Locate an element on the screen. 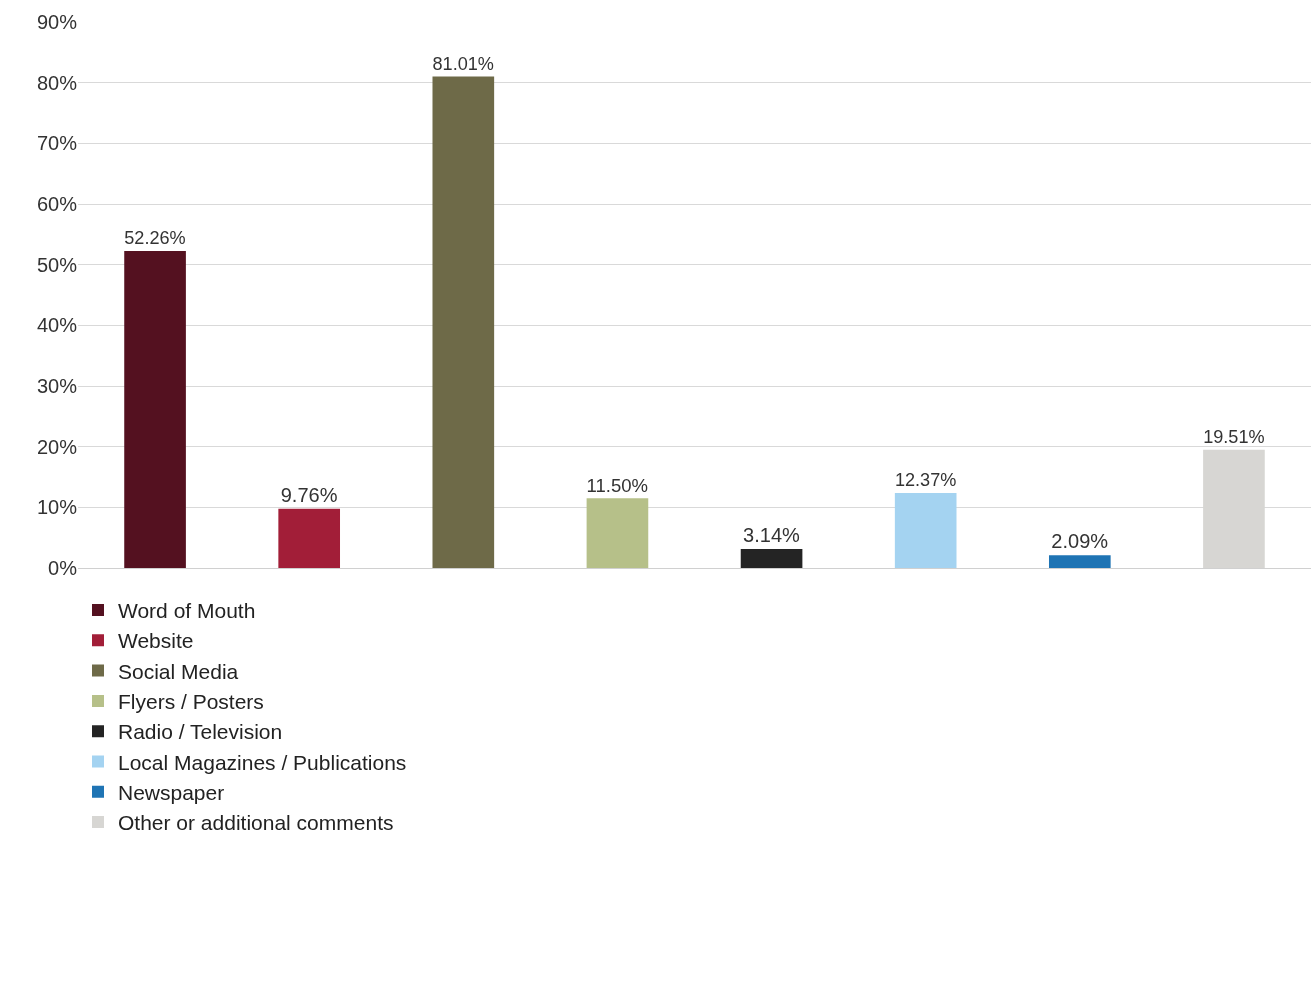 The image size is (1315, 984). data-label: 3.14% is located at coordinates (772, 534).